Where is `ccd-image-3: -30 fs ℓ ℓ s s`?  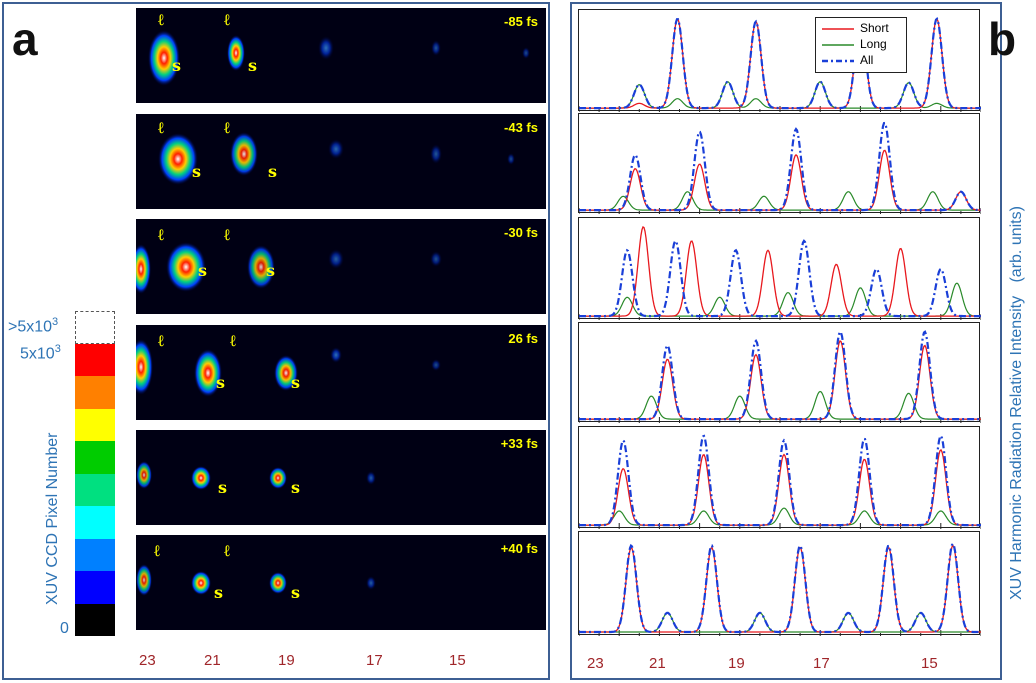 ccd-image-3: -30 fs ℓ ℓ s s is located at coordinates (341, 266).